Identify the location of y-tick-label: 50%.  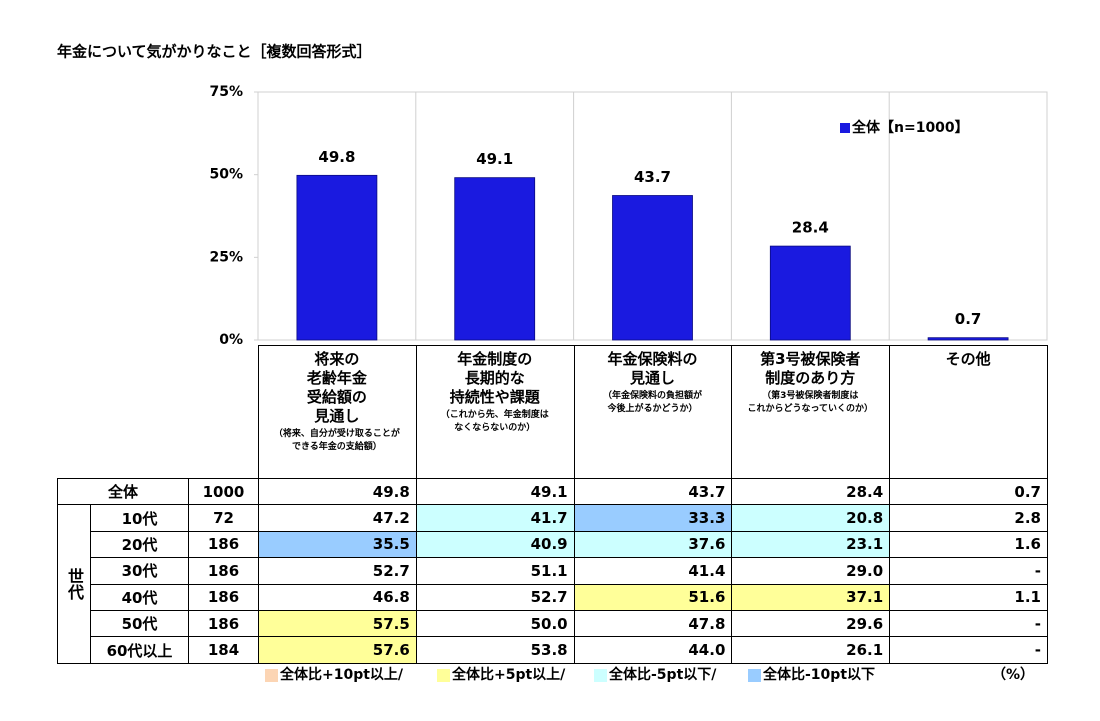
(226, 175).